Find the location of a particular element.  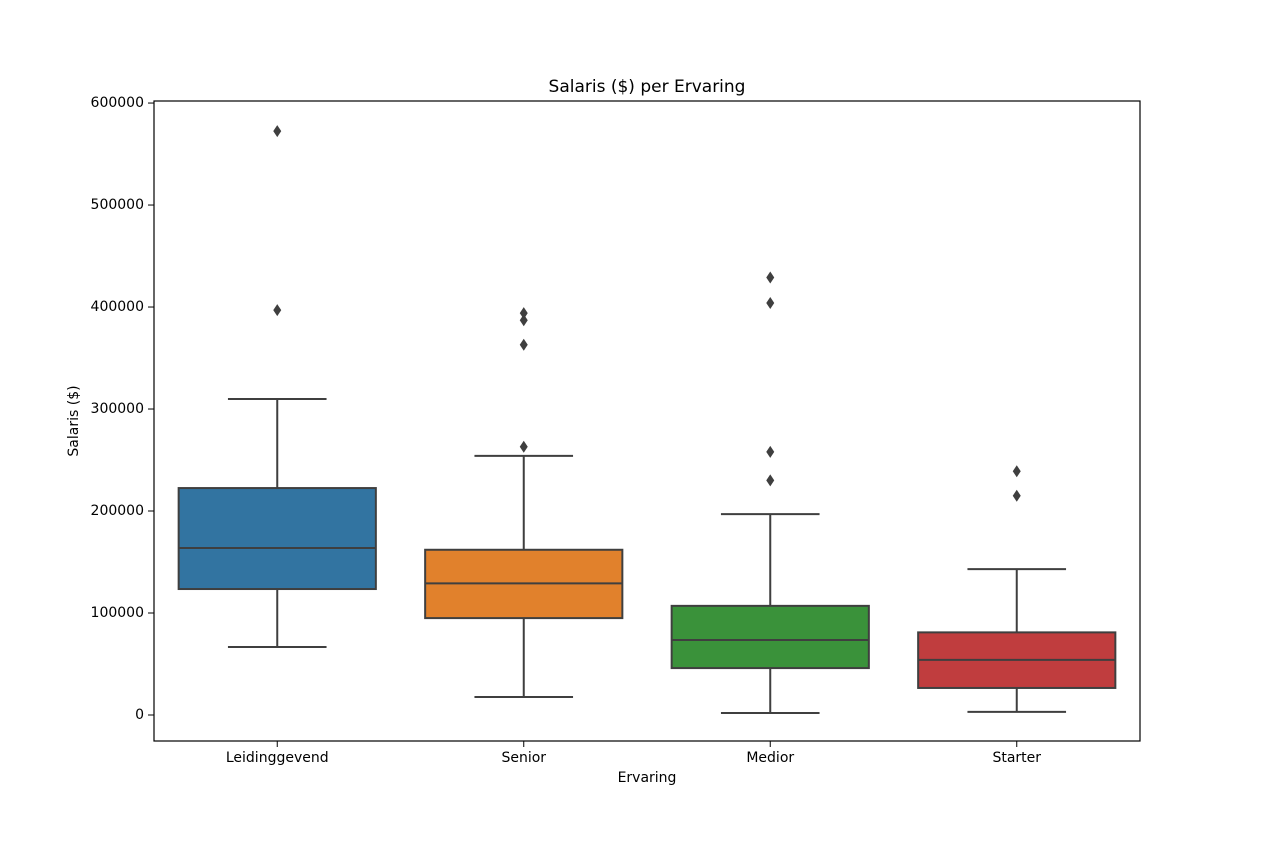

y-tick-label: 100000 is located at coordinates (117, 613).